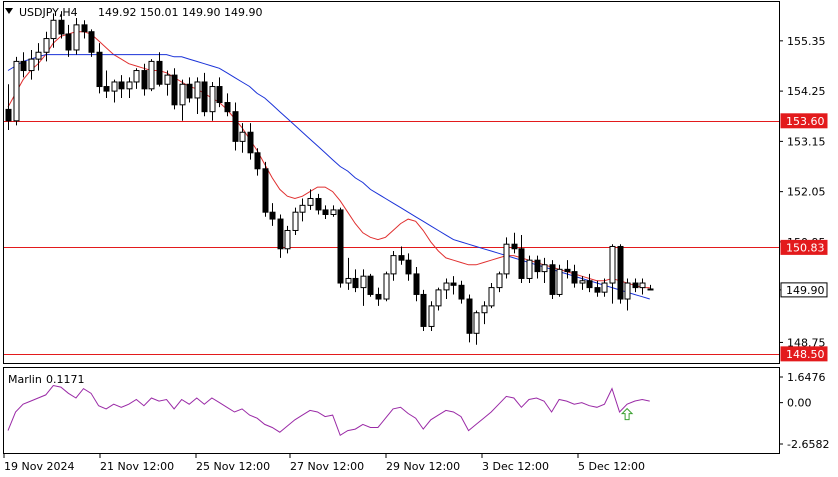  What do you see at coordinates (25, 379) in the screenshot?
I see `indicator-name: Marlin` at bounding box center [25, 379].